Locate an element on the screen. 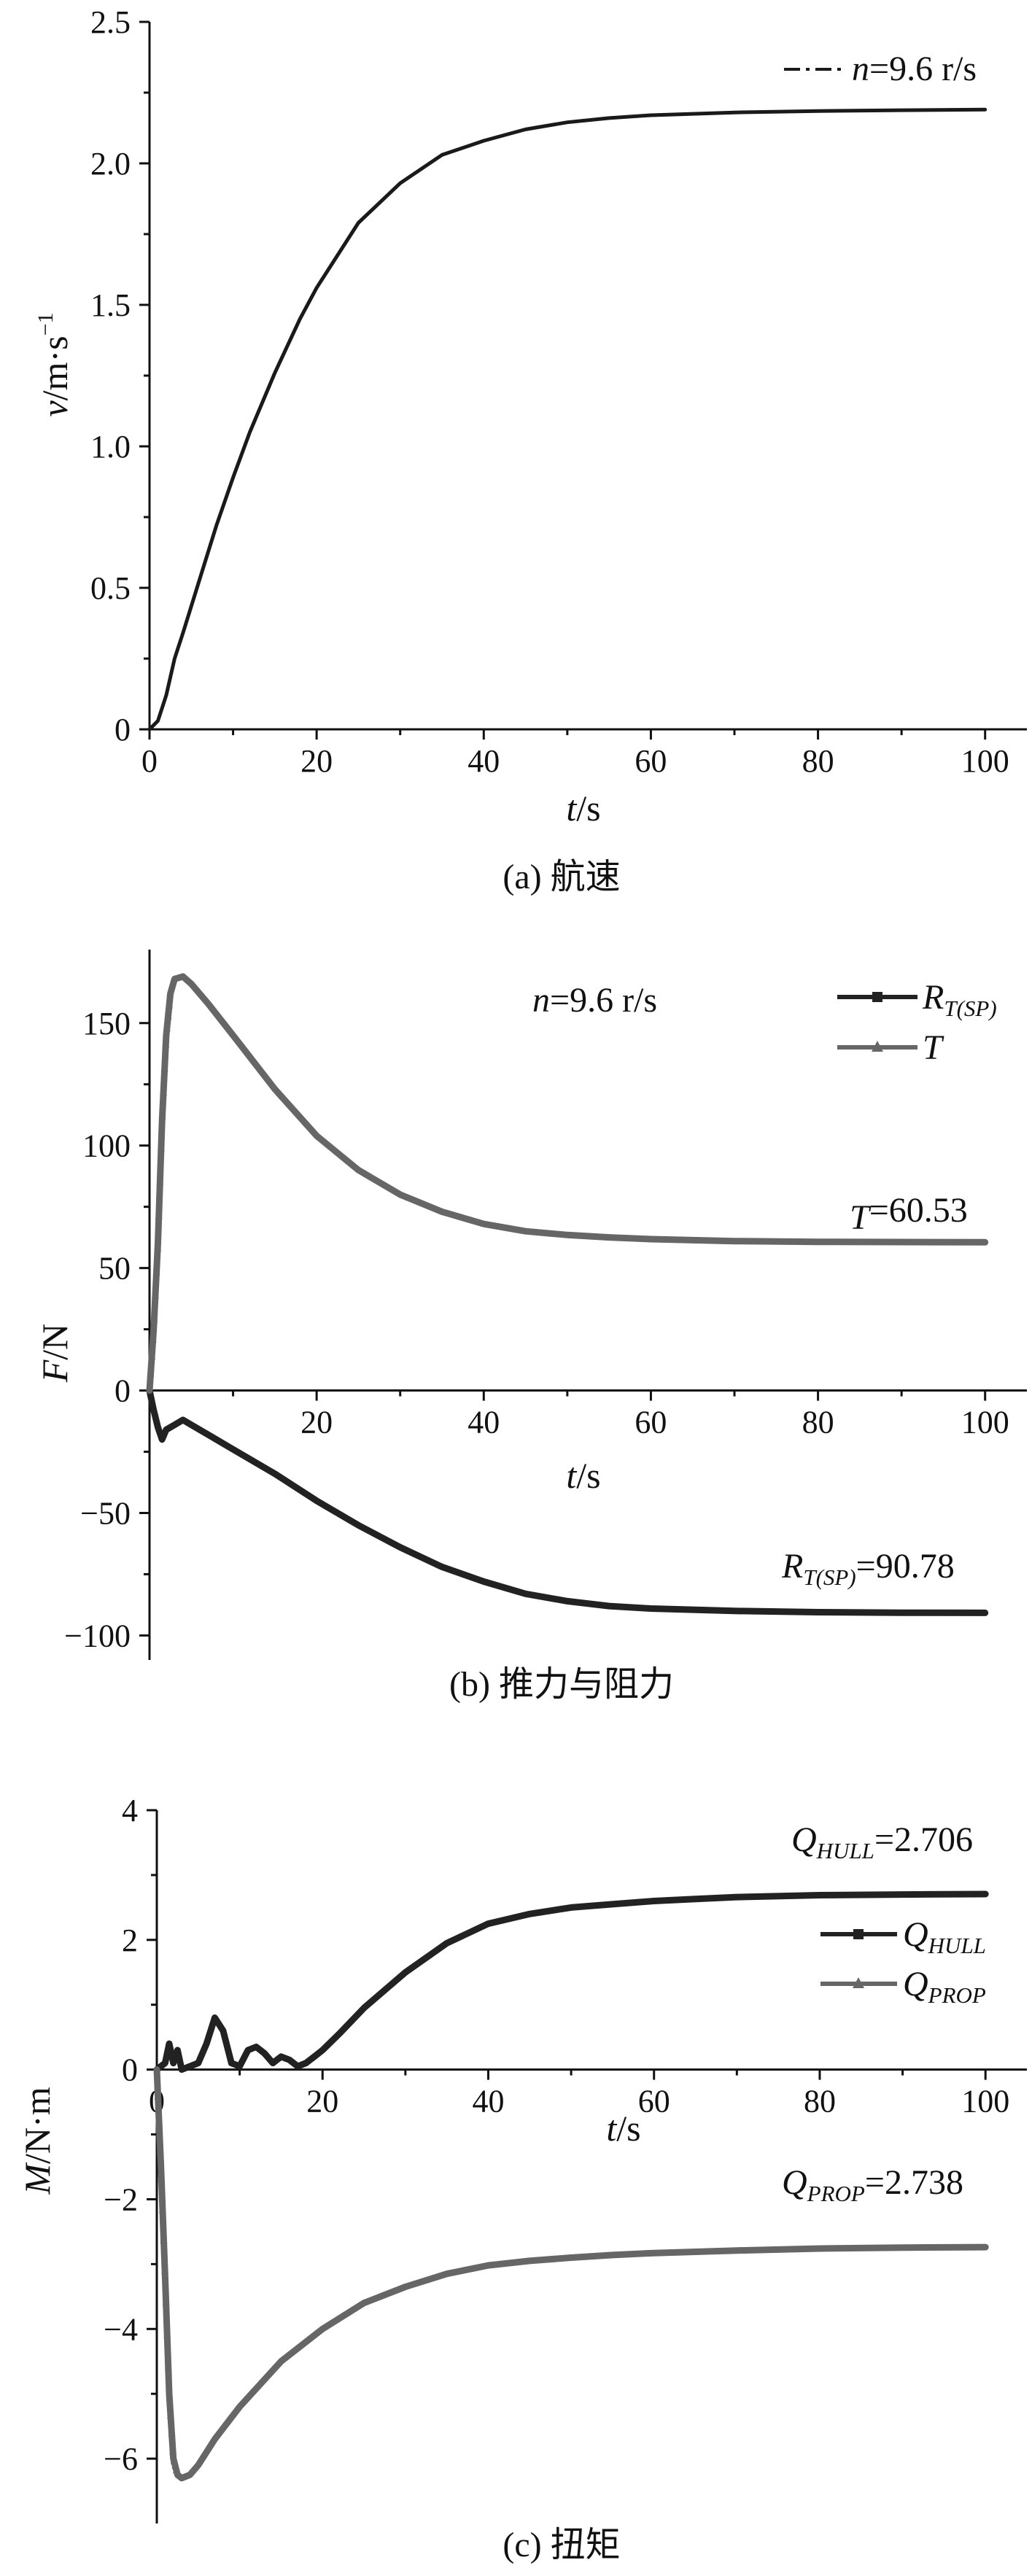 The height and width of the screenshot is (2576, 1032). legend-entry-hull: QHULL is located at coordinates (903, 1937).